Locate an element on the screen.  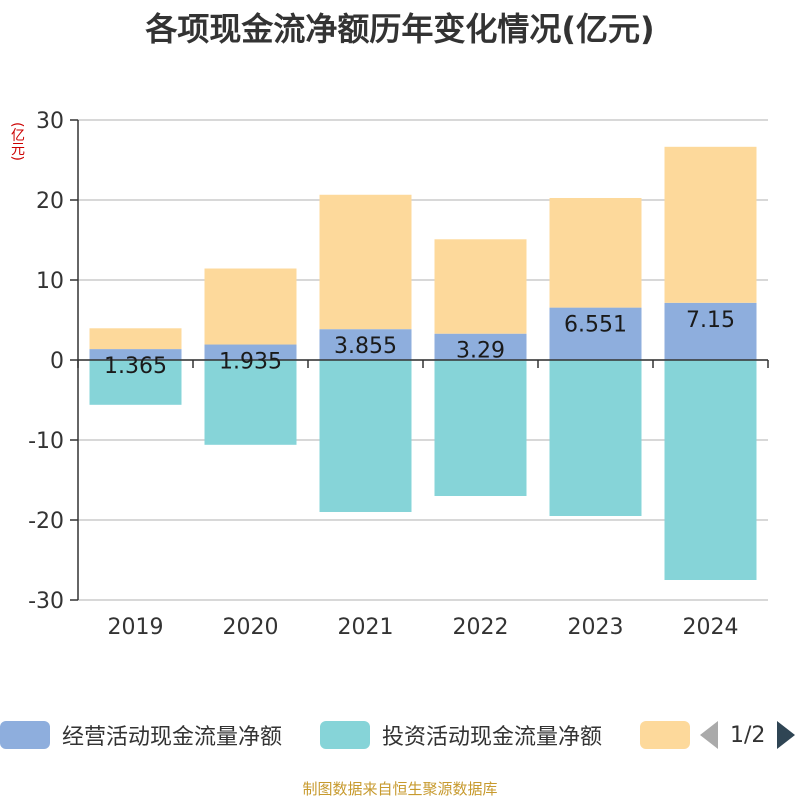
data-label-2021: 3.855 is located at coordinates (365, 346).